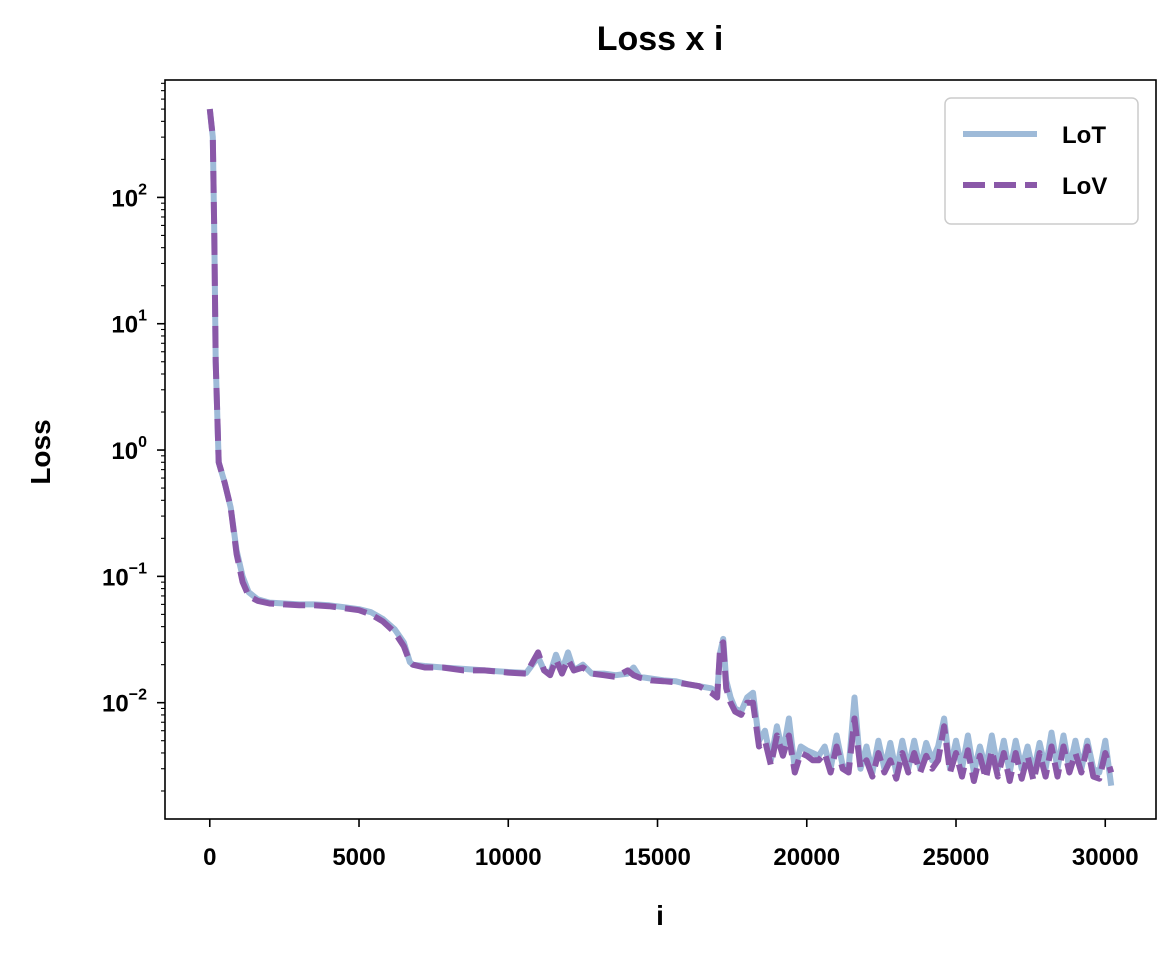 This screenshot has height=956, width=1176. What do you see at coordinates (508, 857) in the screenshot?
I see `x-tick-label: 10000` at bounding box center [508, 857].